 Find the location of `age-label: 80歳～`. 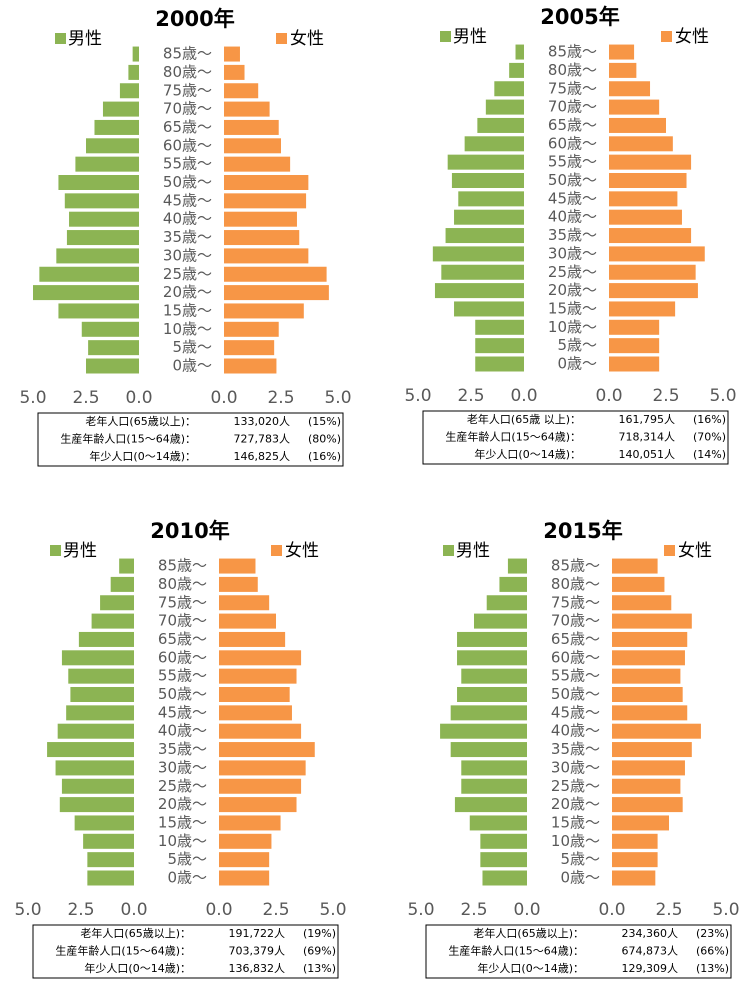

age-label: 80歳～ is located at coordinates (575, 584).